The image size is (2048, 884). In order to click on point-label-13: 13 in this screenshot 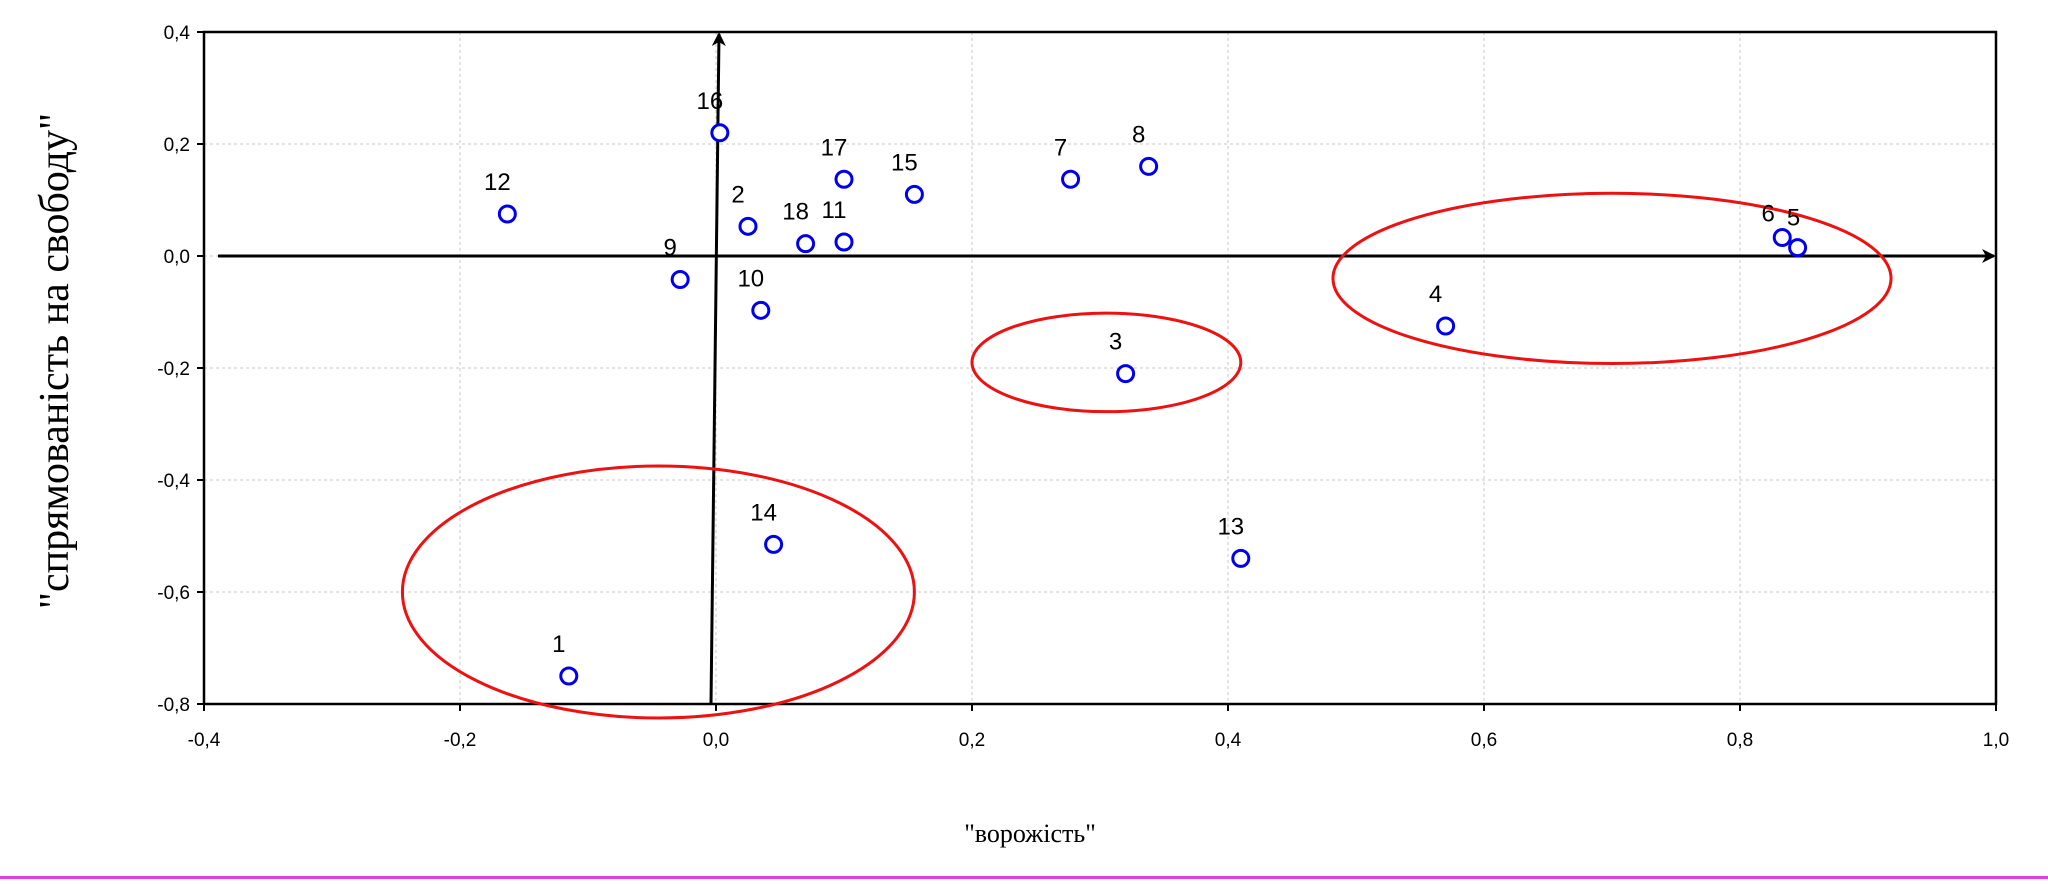, I will do `click(1230, 526)`.